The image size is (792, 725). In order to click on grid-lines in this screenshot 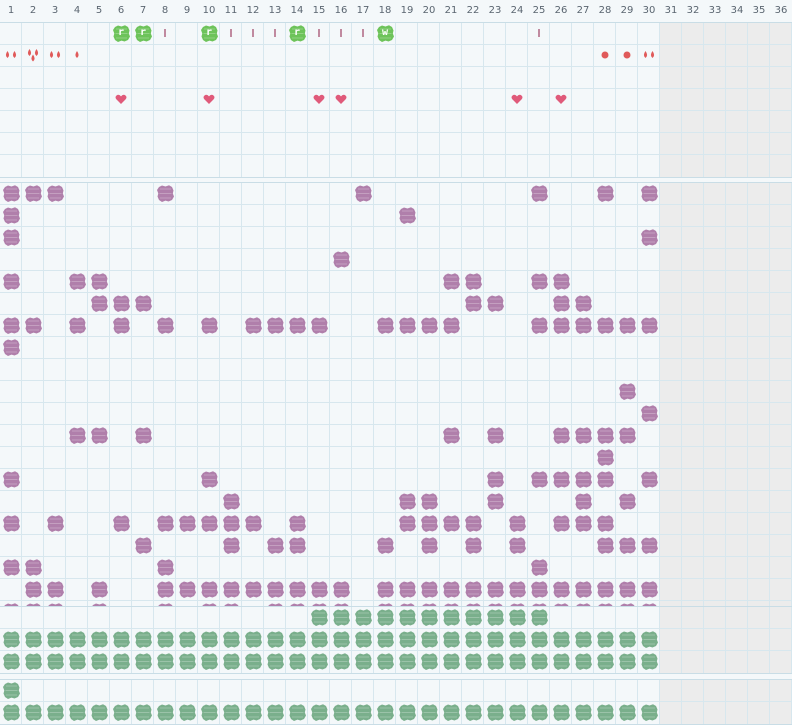, I will do `click(396, 702)`.